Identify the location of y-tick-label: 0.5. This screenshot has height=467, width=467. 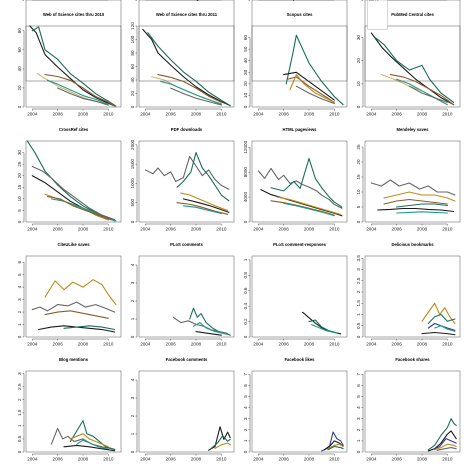
(21, 0).